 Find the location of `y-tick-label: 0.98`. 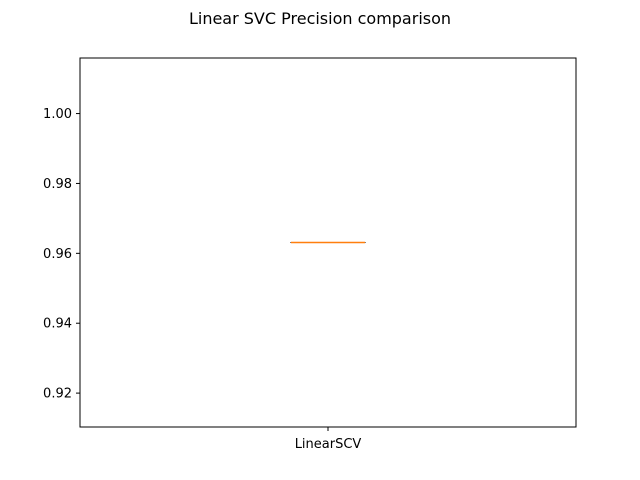

y-tick-label: 0.98 is located at coordinates (57, 184).